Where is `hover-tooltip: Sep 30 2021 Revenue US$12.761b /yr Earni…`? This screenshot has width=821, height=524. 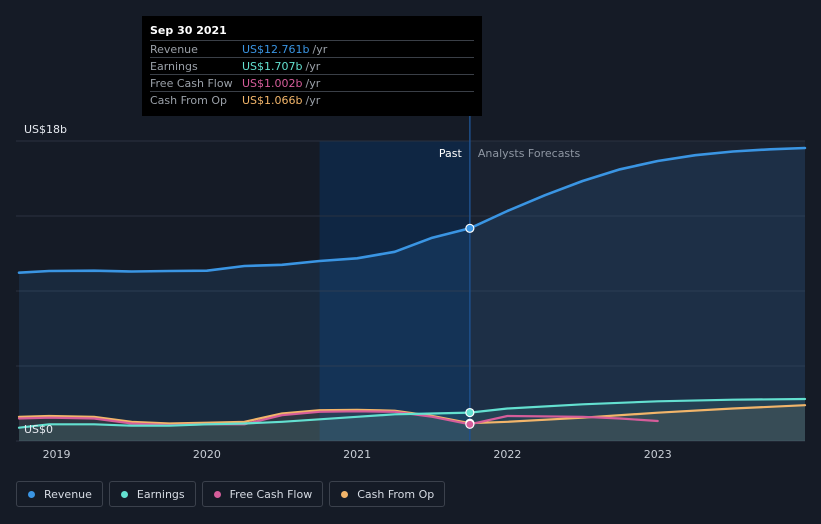 hover-tooltip: Sep 30 2021 Revenue US$12.761b /yr Earni… is located at coordinates (312, 66).